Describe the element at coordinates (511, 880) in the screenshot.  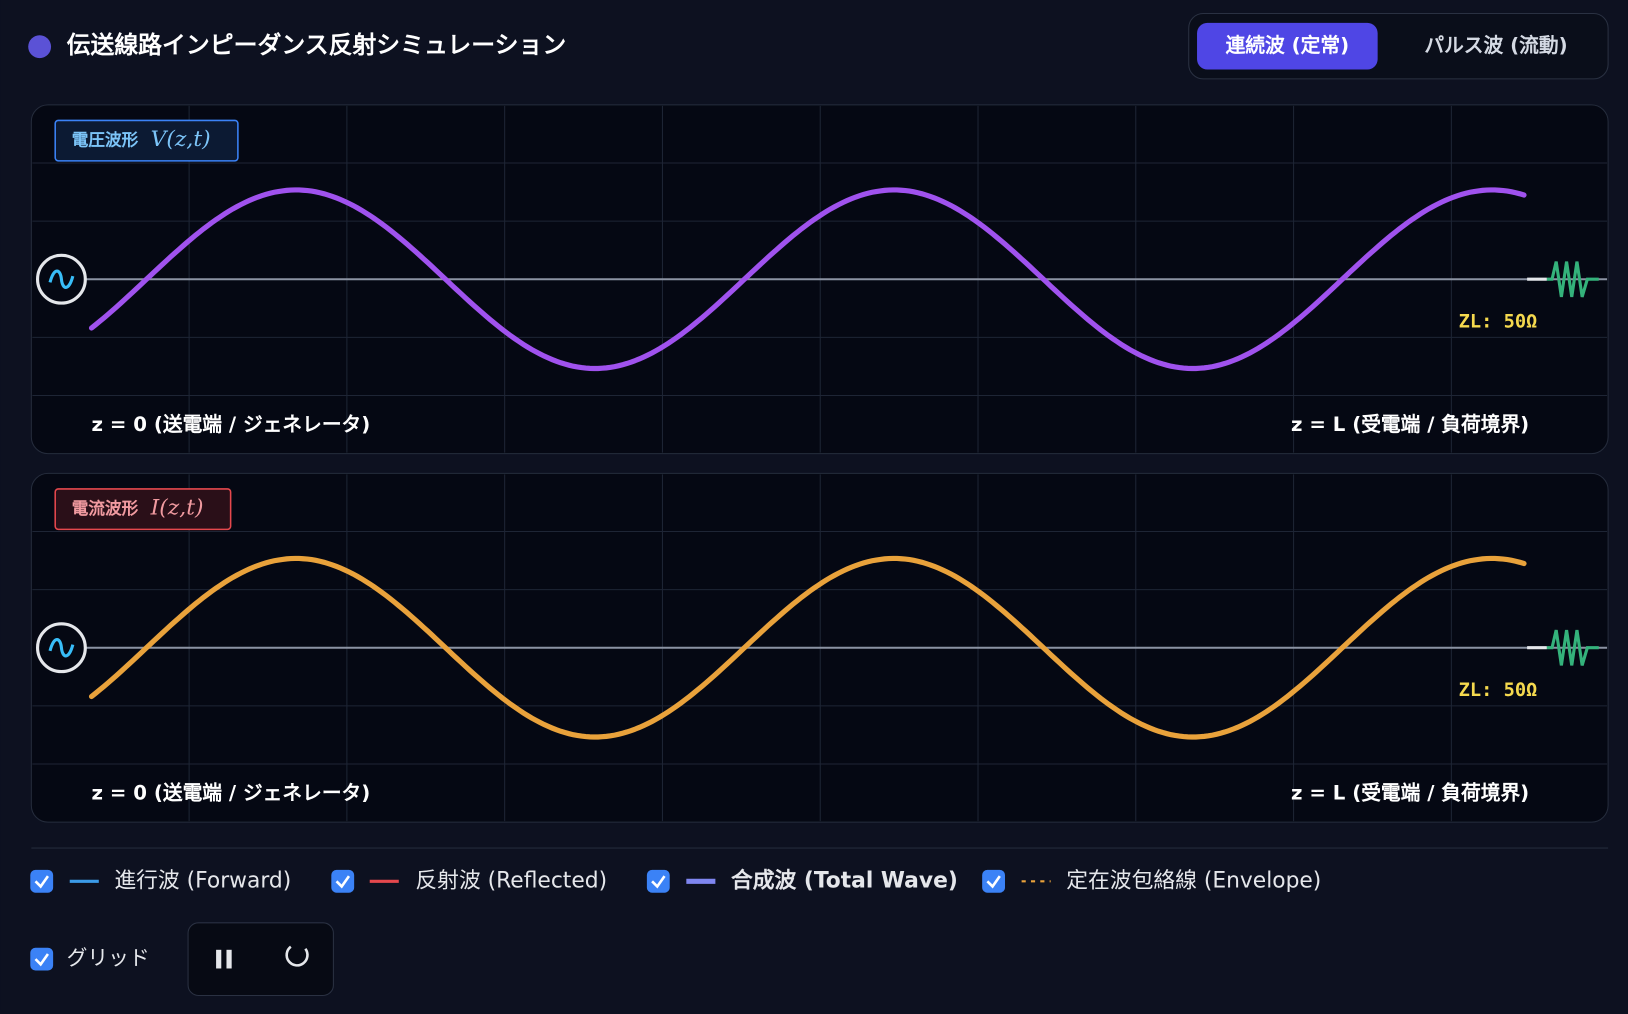
I see `legend-label: 反射波 (Reflected)` at that location.